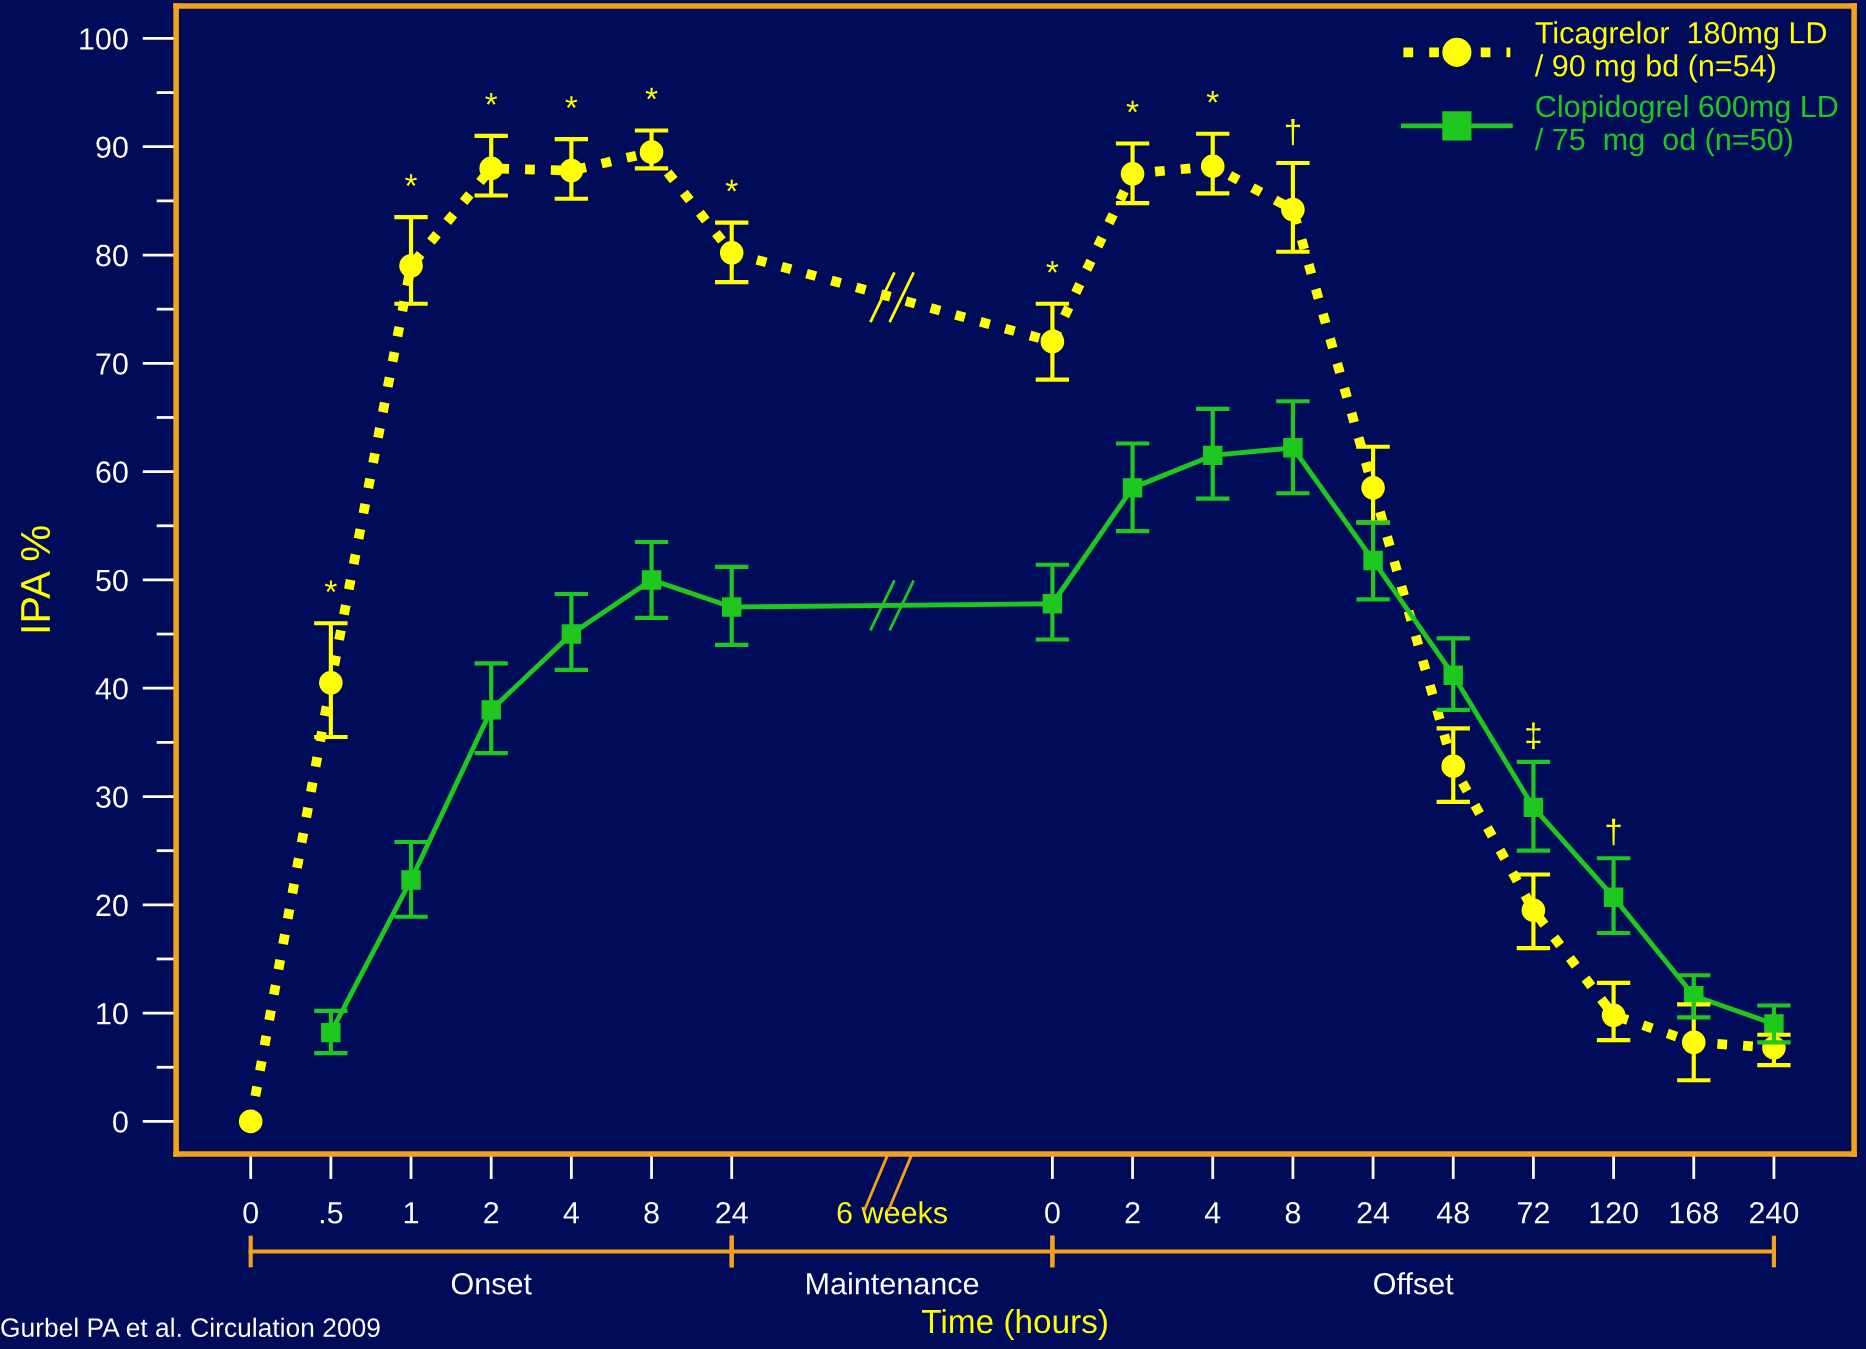 This screenshot has height=1349, width=1866. What do you see at coordinates (1680, 52) in the screenshot?
I see `legend-label: Ticagrelor 180mg LD / 90 mg bd (n=54)` at bounding box center [1680, 52].